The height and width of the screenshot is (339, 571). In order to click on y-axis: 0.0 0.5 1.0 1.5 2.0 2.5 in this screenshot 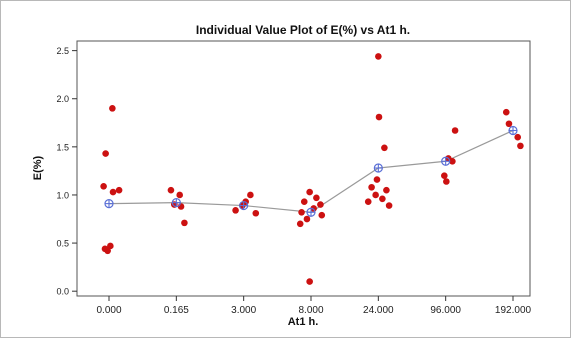, I will do `click(66, 171)`.